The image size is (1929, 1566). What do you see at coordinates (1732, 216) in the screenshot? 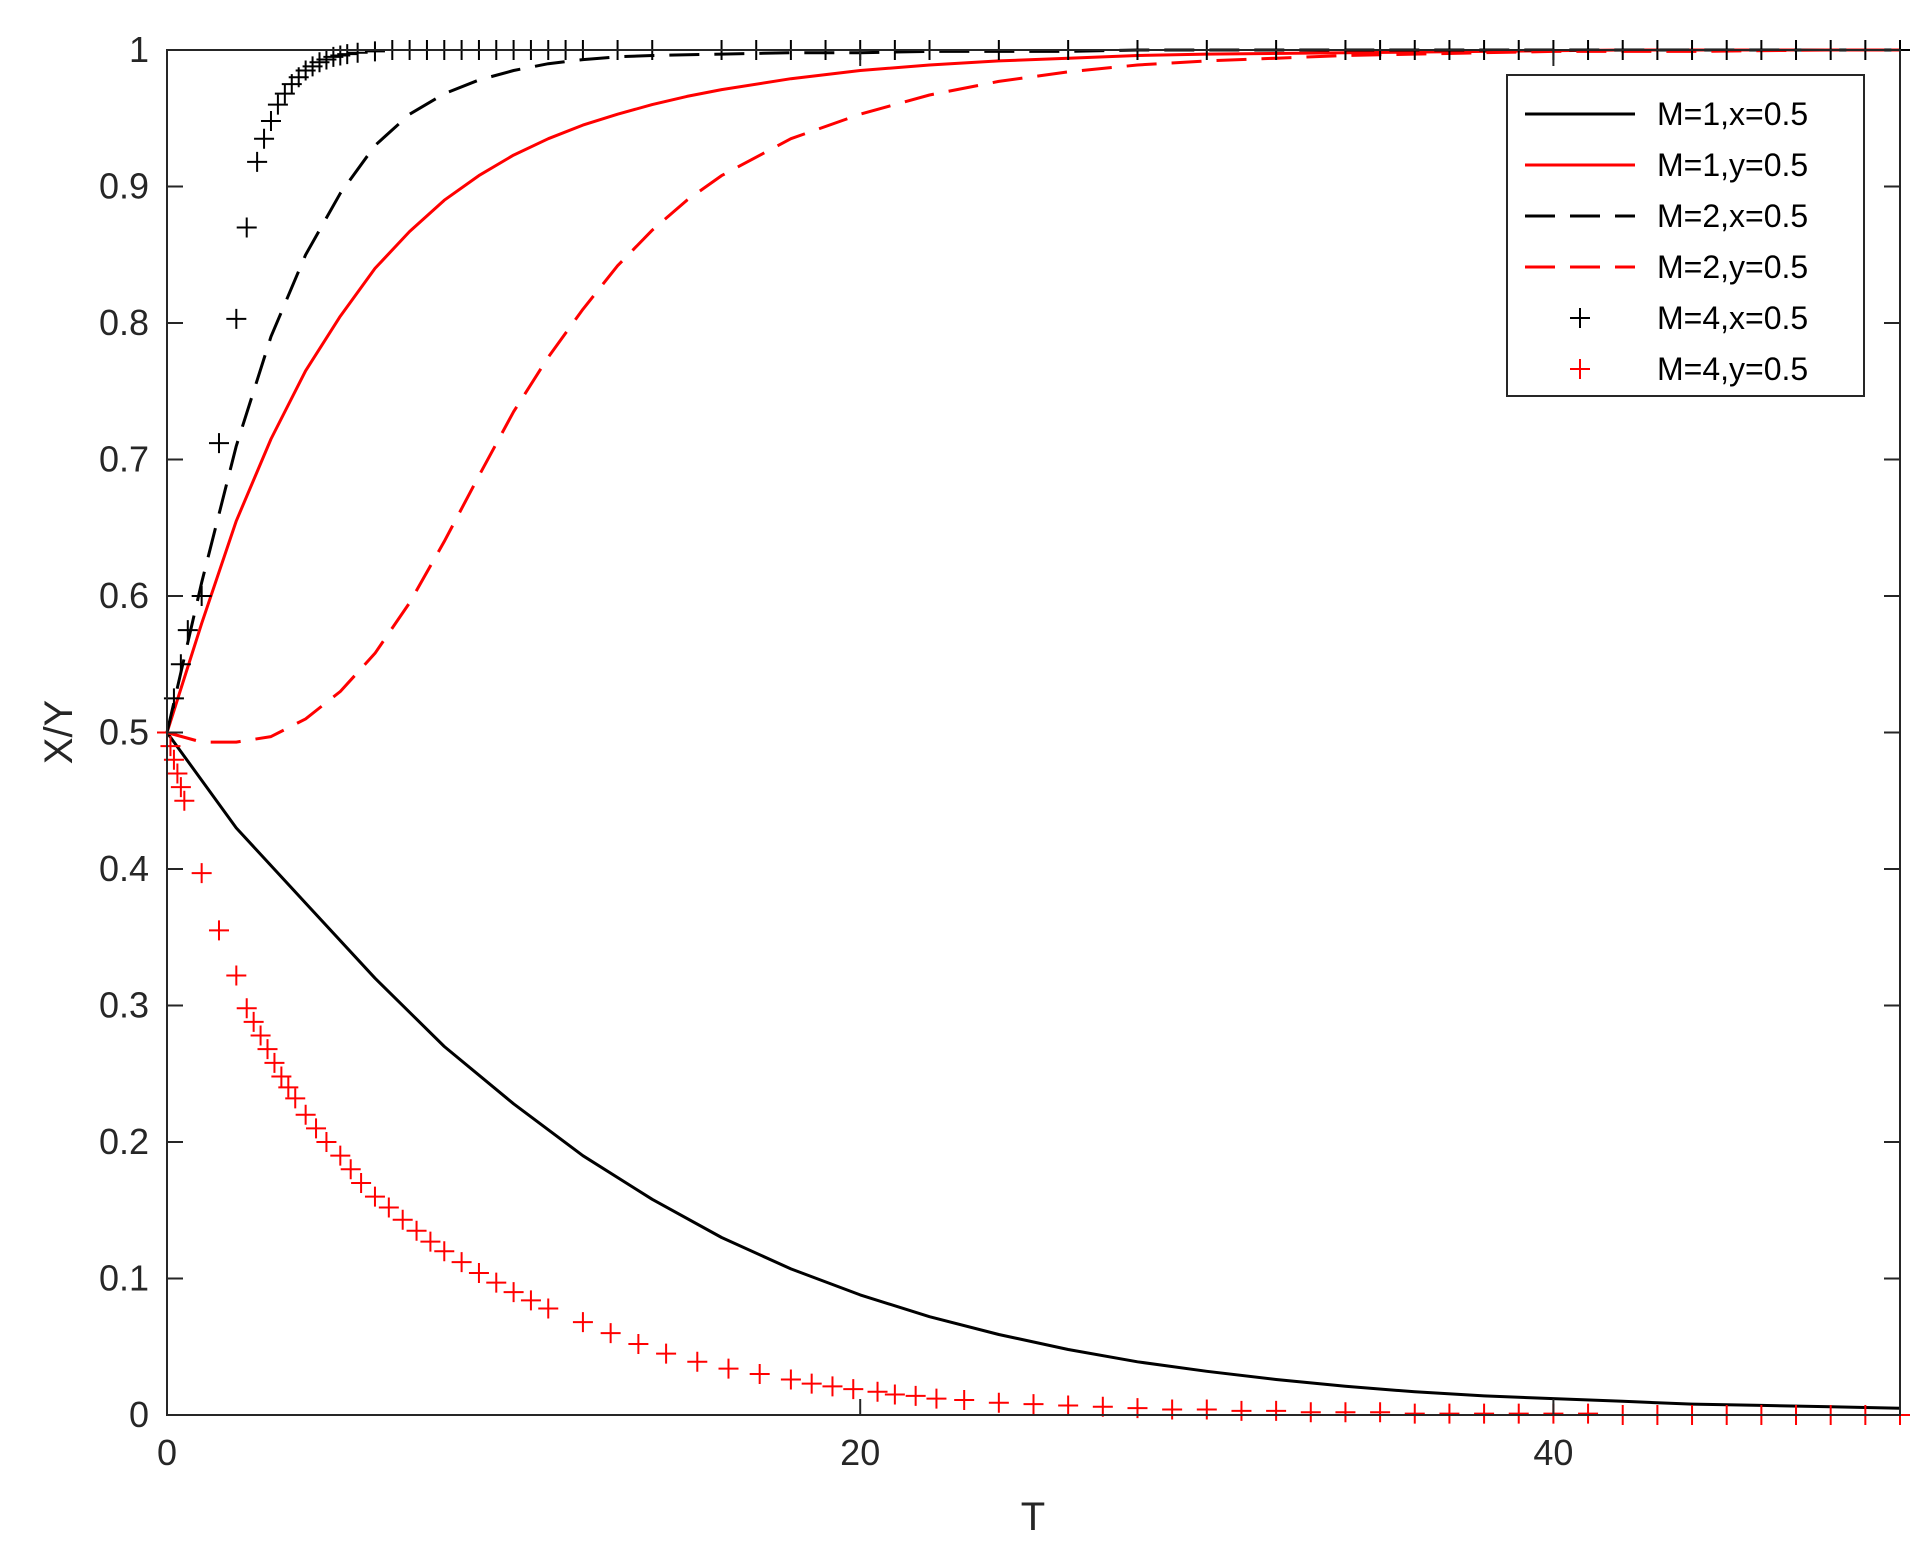
I see `legend-label: M=2,x=0.5` at bounding box center [1732, 216].